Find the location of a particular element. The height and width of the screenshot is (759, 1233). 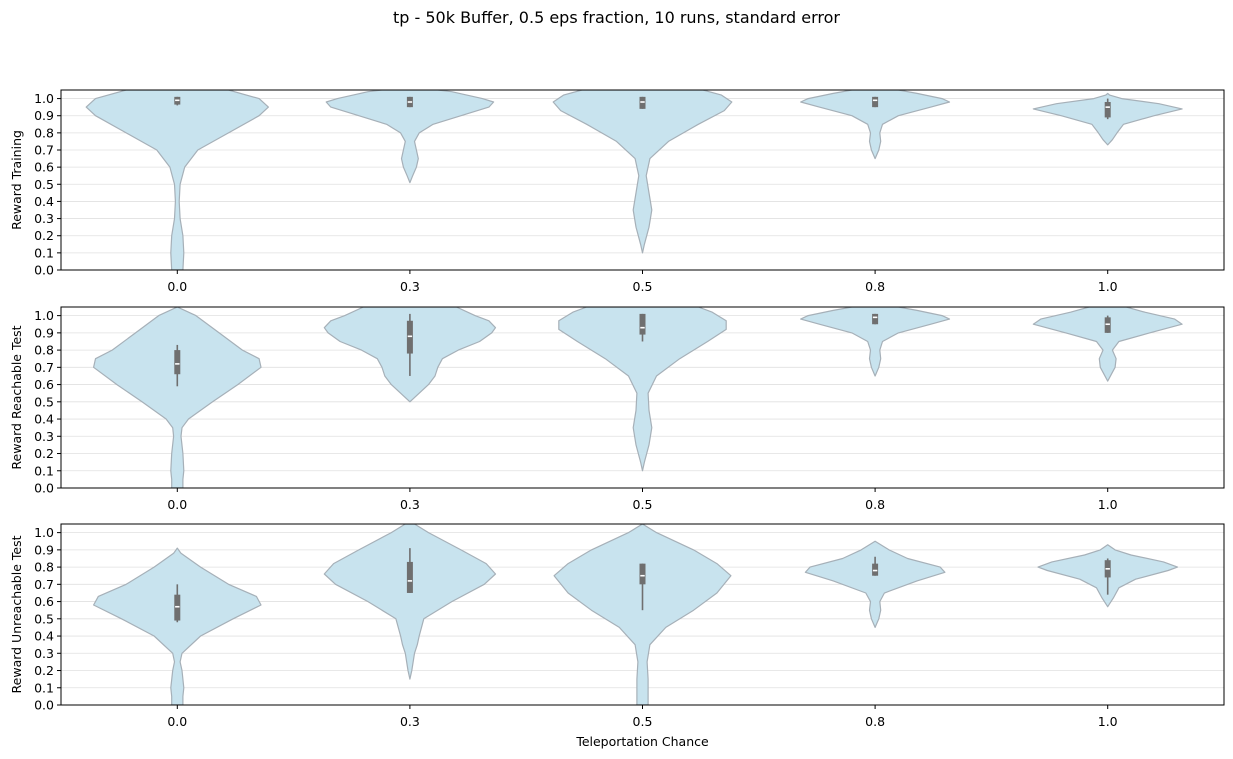

y-axis-label: Reward Unreachable Test is located at coordinates (16, 614).